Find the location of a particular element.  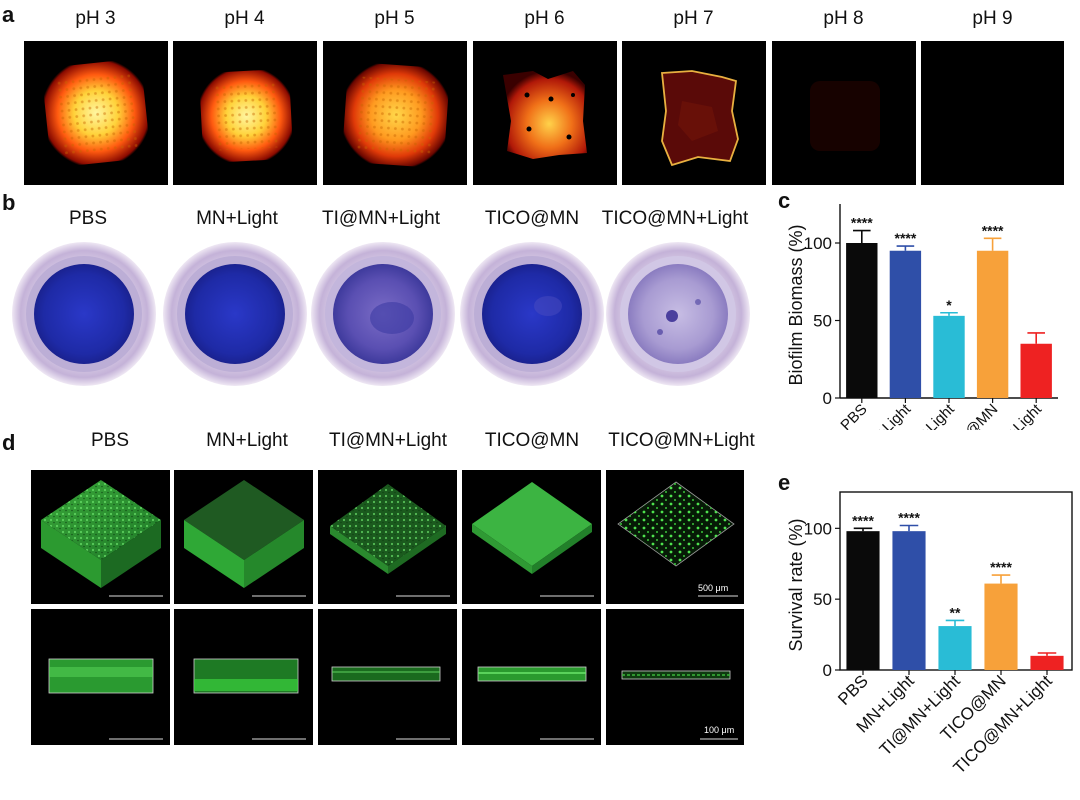

ph6-fluorescence-image is located at coordinates (545, 113).